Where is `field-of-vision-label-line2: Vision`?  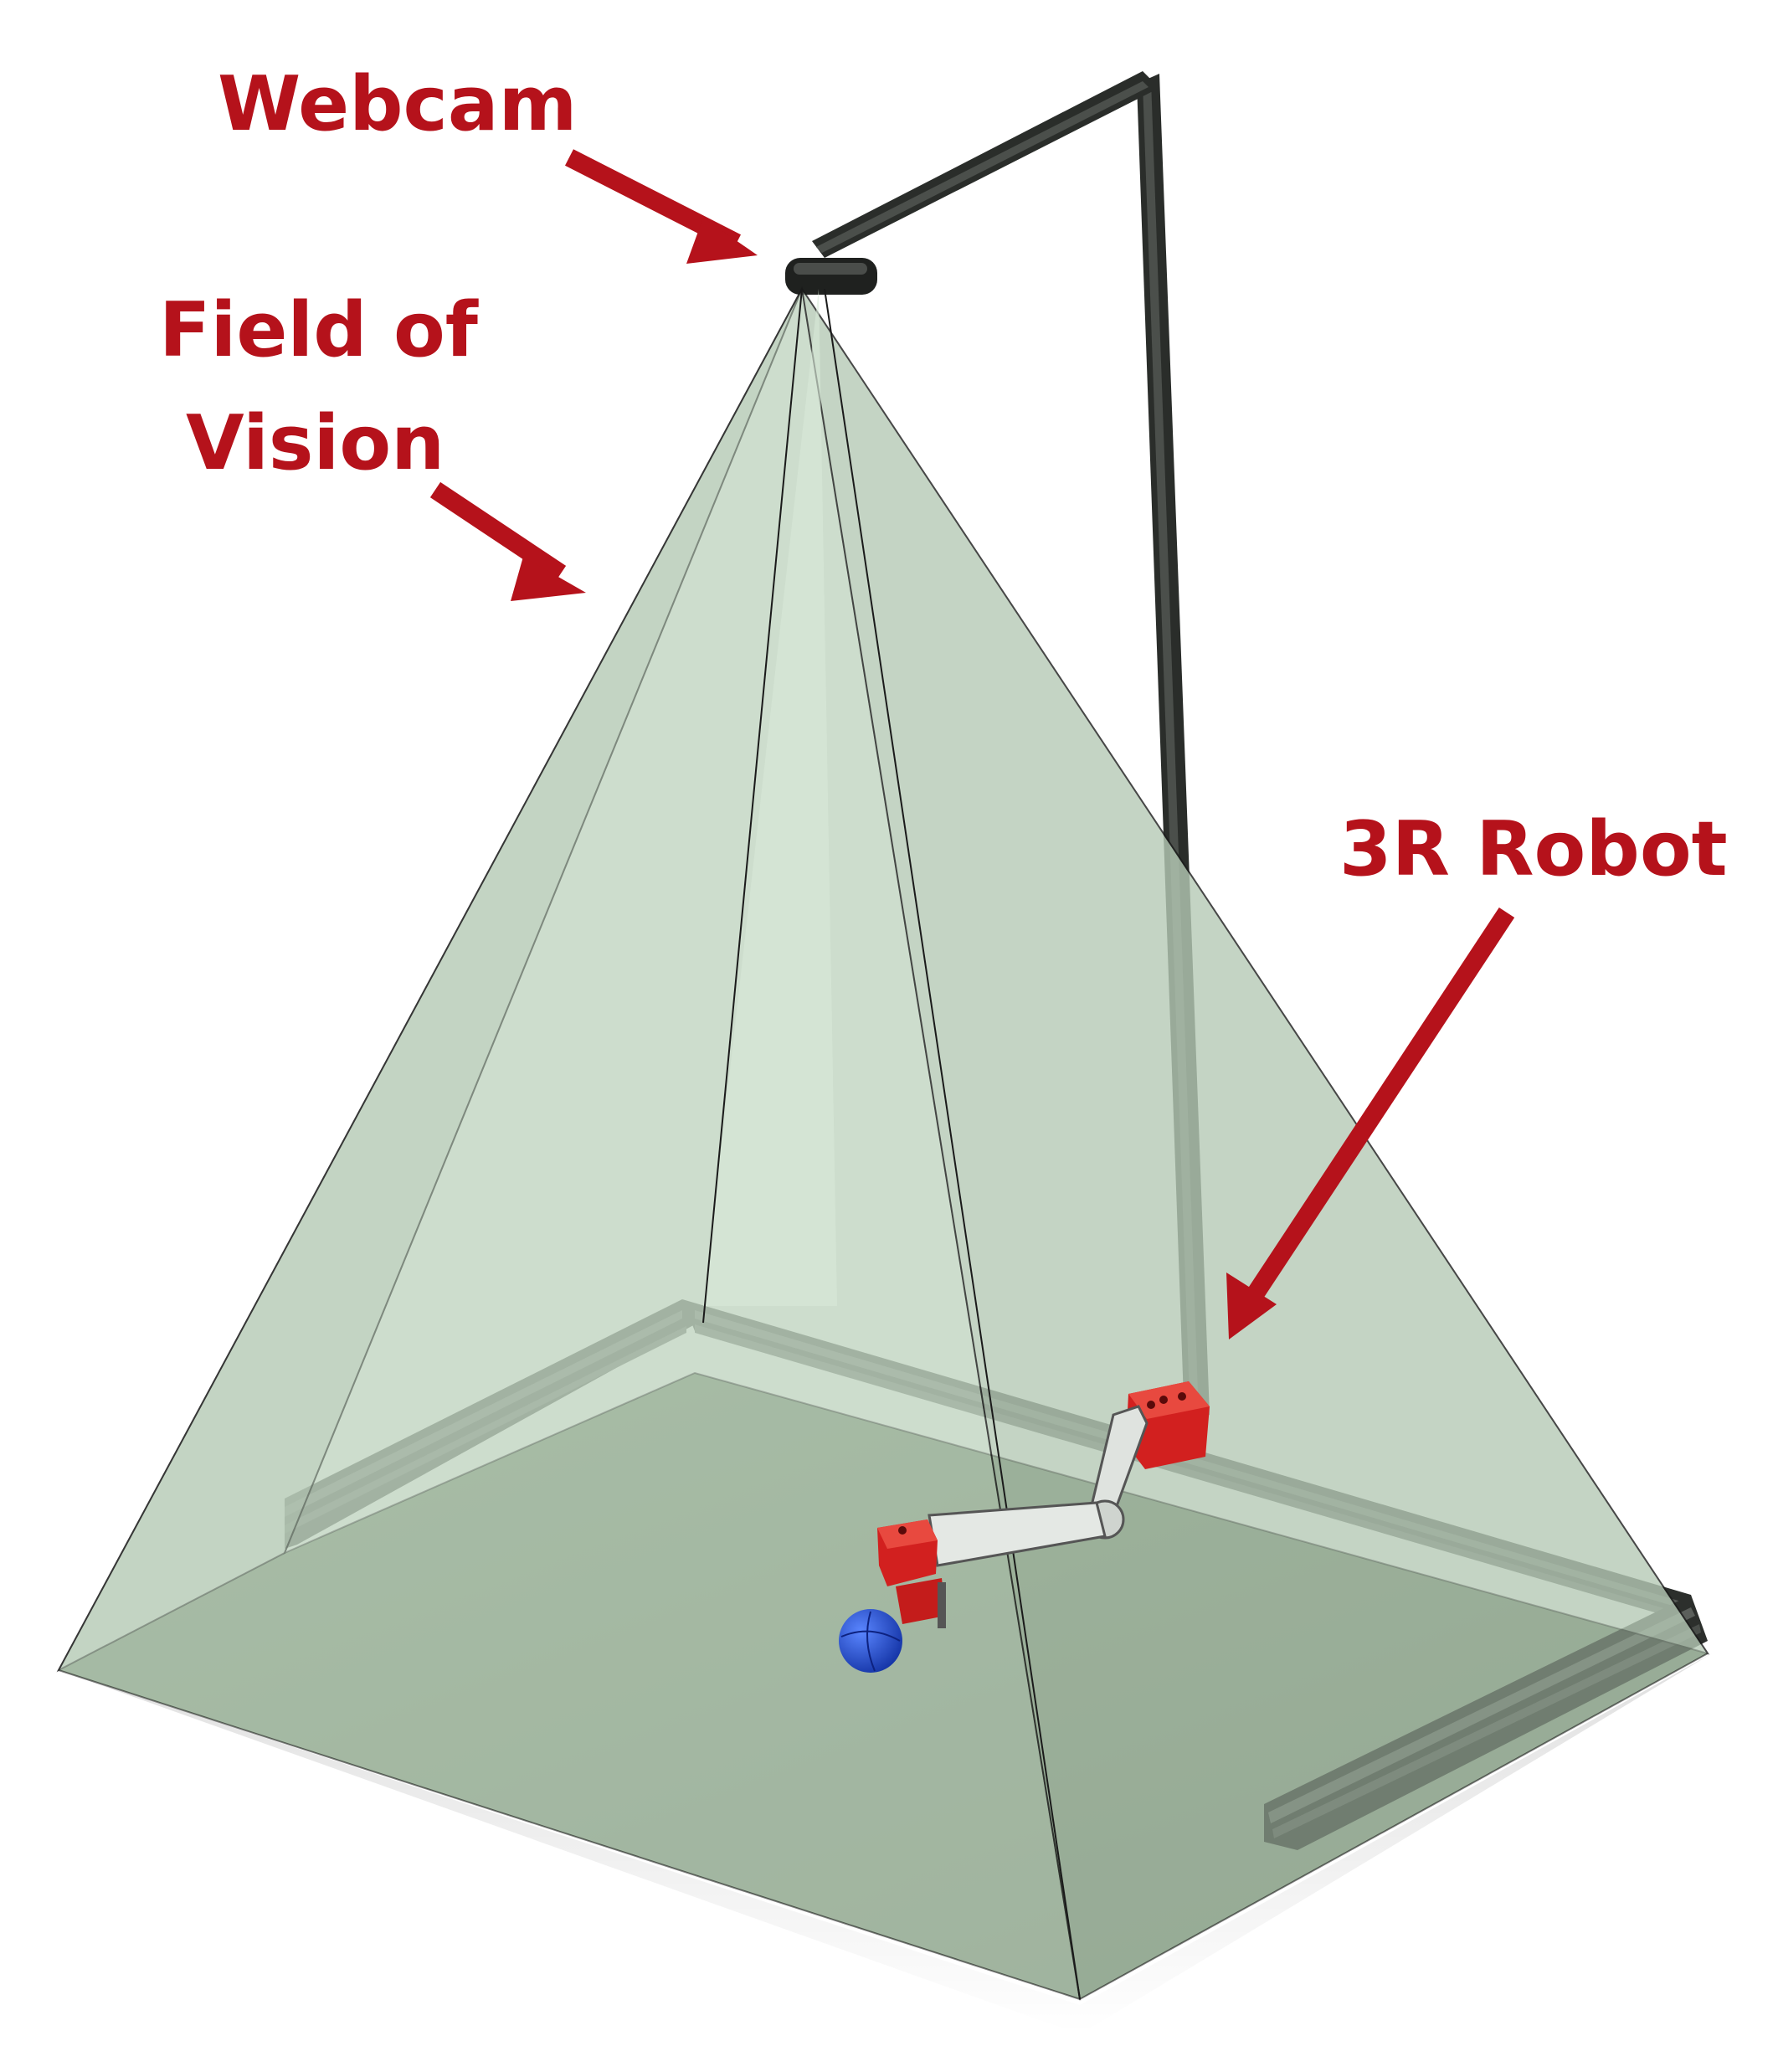 field-of-vision-label-line2: Vision is located at coordinates (315, 443).